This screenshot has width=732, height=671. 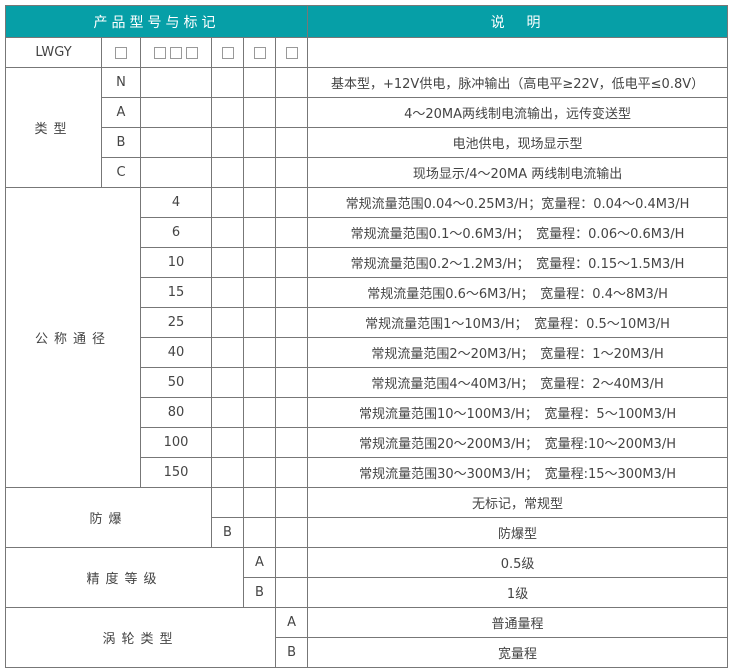 I want to click on slot-type, so click(x=121, y=52).